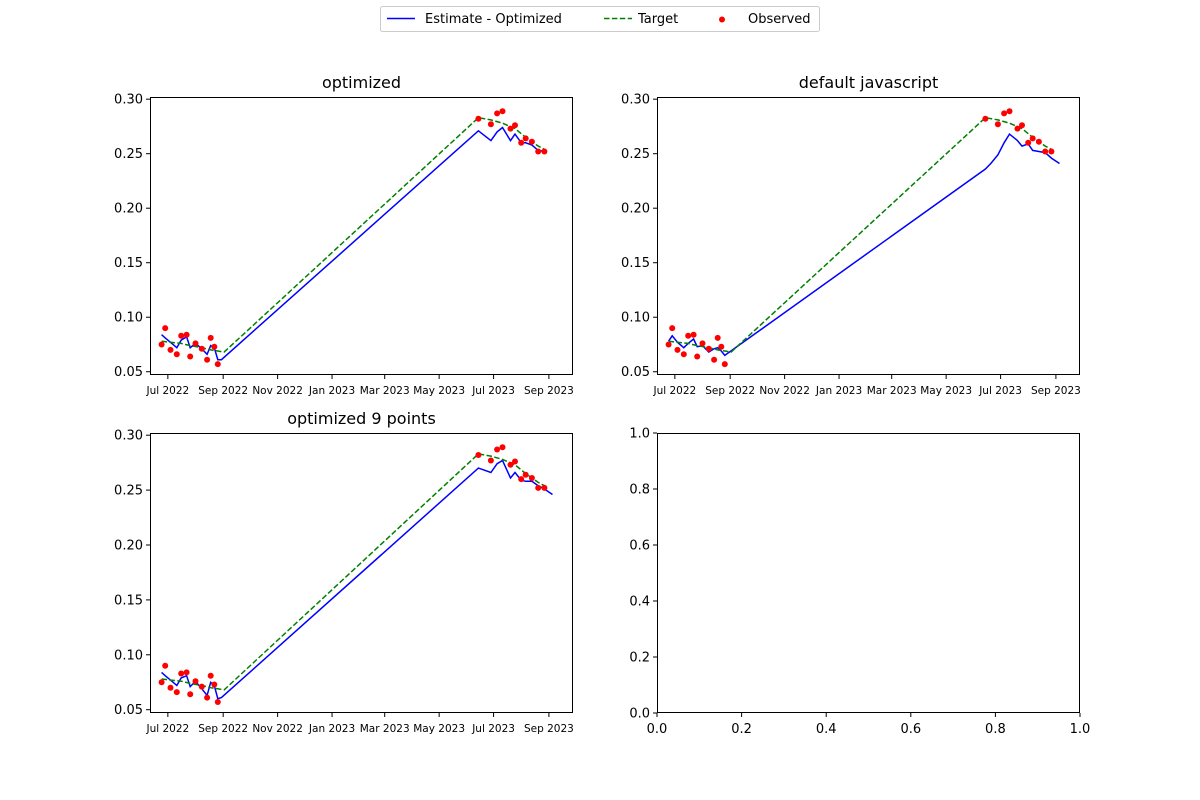  Describe the element at coordinates (639, 658) in the screenshot. I see `y-tick-label: 0.2` at that location.